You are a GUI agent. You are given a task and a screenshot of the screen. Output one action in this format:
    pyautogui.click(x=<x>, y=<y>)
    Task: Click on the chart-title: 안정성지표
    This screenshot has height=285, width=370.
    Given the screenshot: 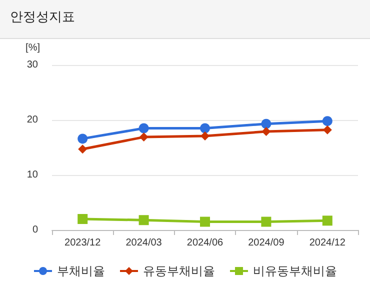 What is the action you would take?
    pyautogui.click(x=185, y=19)
    